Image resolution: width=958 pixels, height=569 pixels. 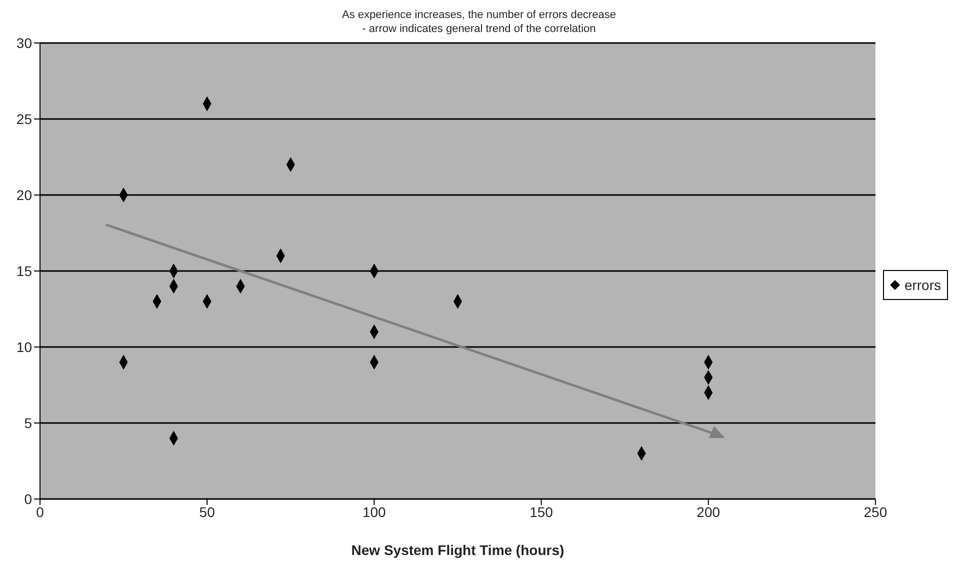 I want to click on chart-subtitle: - arrow indicates general trend of the correlation, so click(x=479, y=29).